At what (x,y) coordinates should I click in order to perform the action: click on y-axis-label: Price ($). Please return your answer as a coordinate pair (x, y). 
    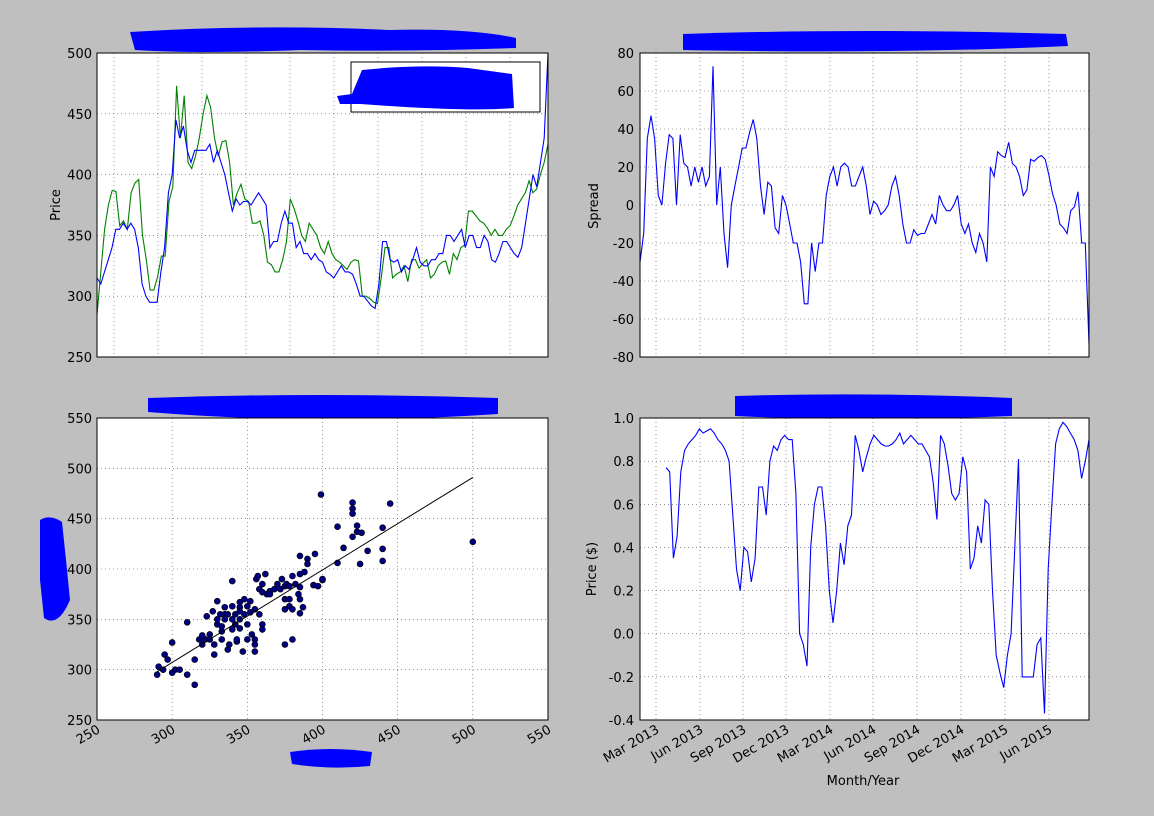
    Looking at the image, I should click on (592, 569).